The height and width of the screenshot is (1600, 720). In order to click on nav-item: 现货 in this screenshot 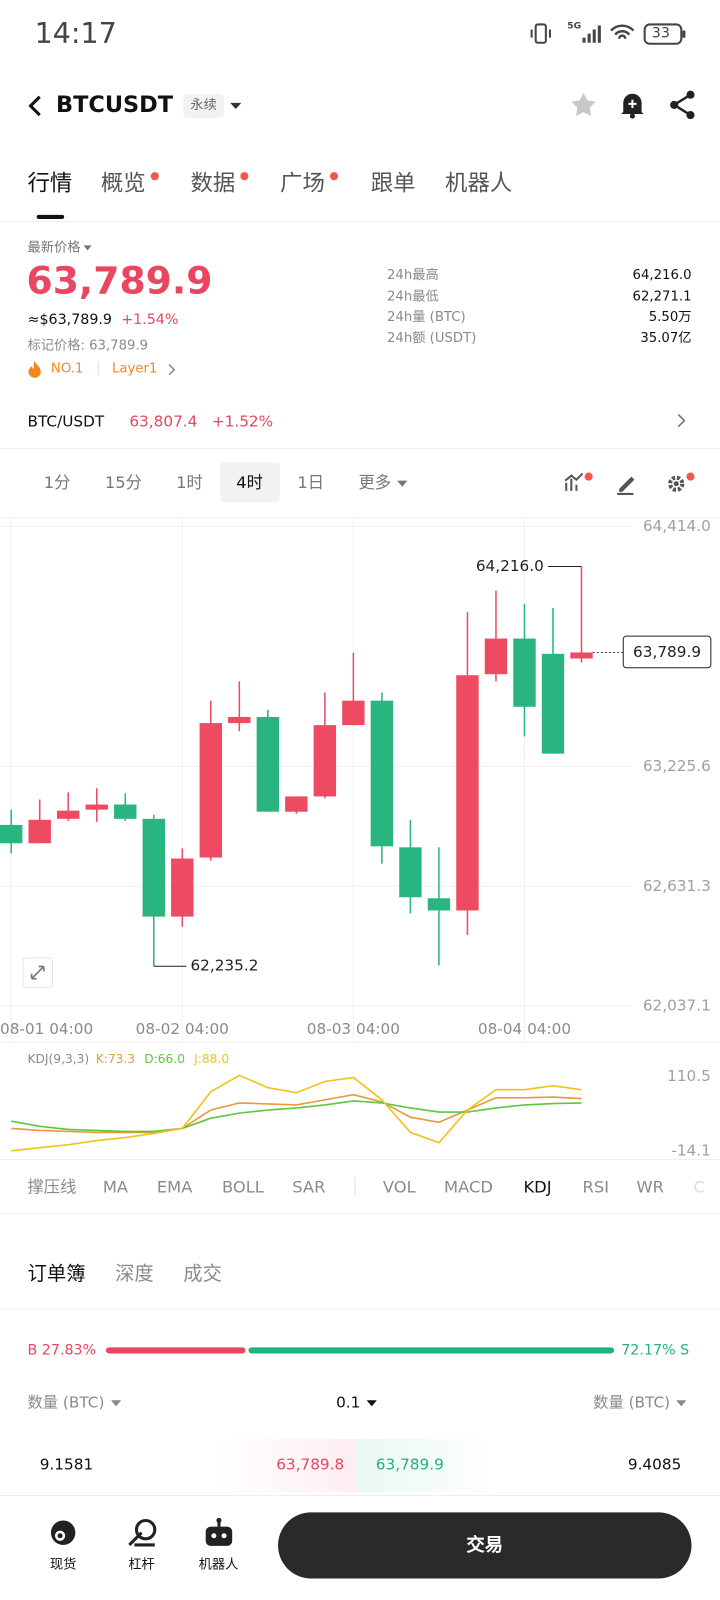, I will do `click(63, 1565)`.